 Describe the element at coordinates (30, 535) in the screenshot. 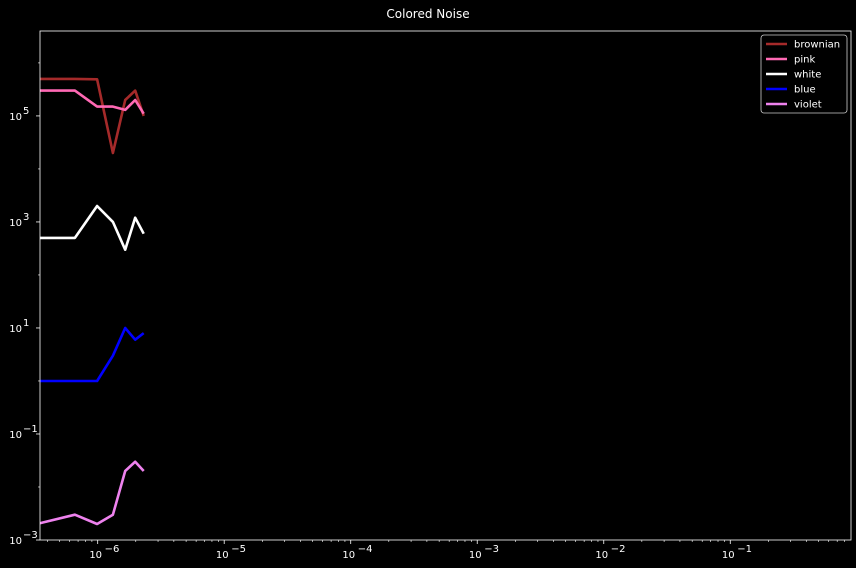

I see `y-tick-exponent: −3` at that location.